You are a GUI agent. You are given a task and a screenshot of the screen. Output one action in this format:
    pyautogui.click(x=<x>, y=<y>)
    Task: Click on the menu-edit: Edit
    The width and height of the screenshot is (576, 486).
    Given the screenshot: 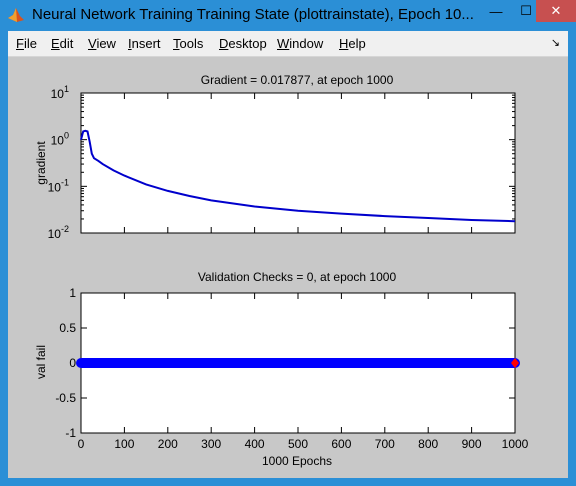 What is the action you would take?
    pyautogui.click(x=62, y=43)
    